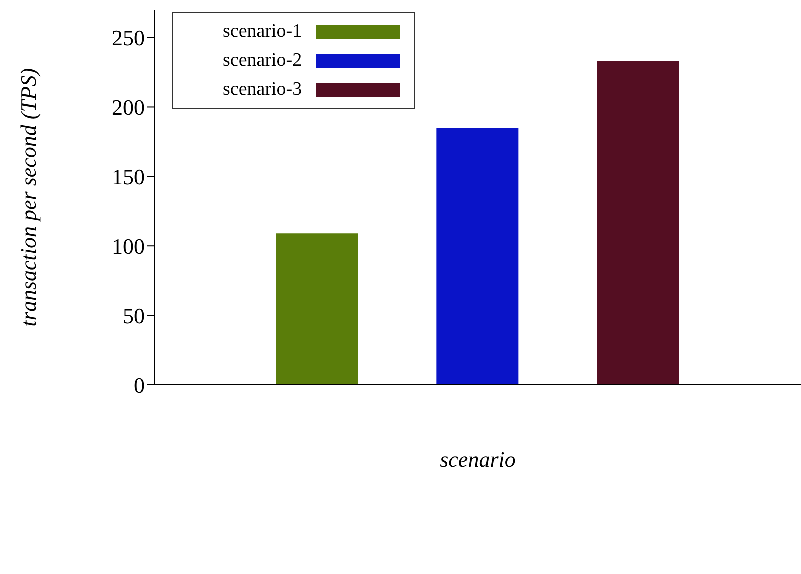 This screenshot has height=574, width=801. Describe the element at coordinates (262, 31) in the screenshot. I see `legend-label: scenario-1` at that location.